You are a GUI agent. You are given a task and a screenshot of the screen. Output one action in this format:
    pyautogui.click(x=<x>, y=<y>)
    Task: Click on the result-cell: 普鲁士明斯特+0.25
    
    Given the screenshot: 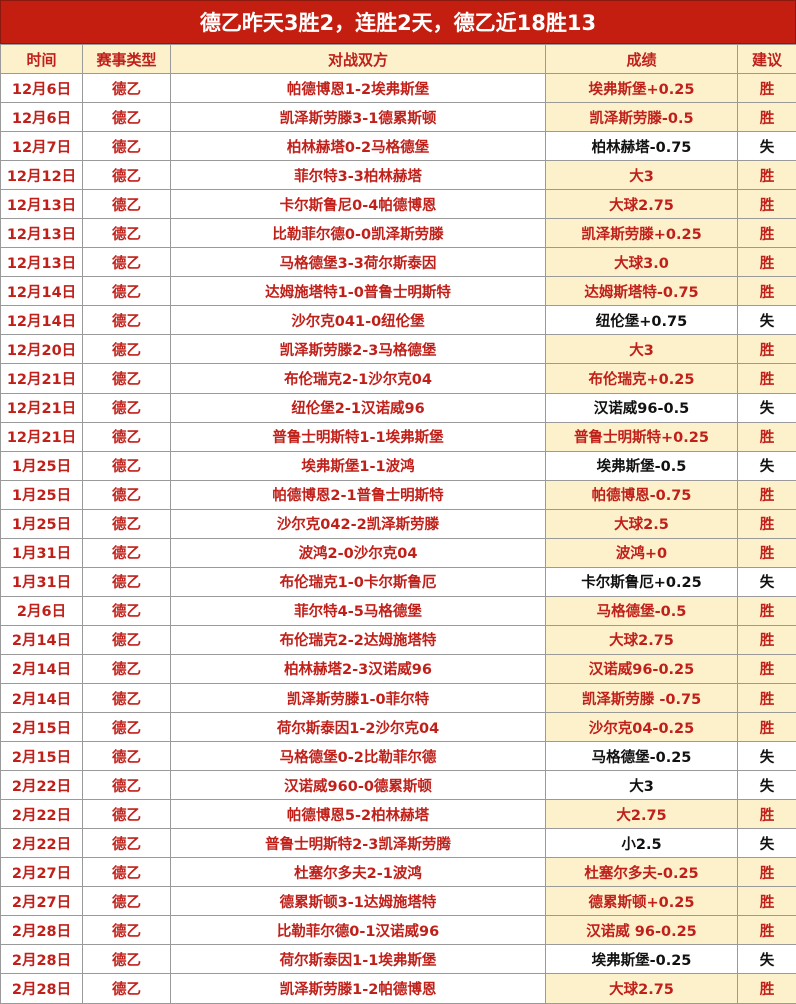 What is the action you would take?
    pyautogui.click(x=642, y=436)
    